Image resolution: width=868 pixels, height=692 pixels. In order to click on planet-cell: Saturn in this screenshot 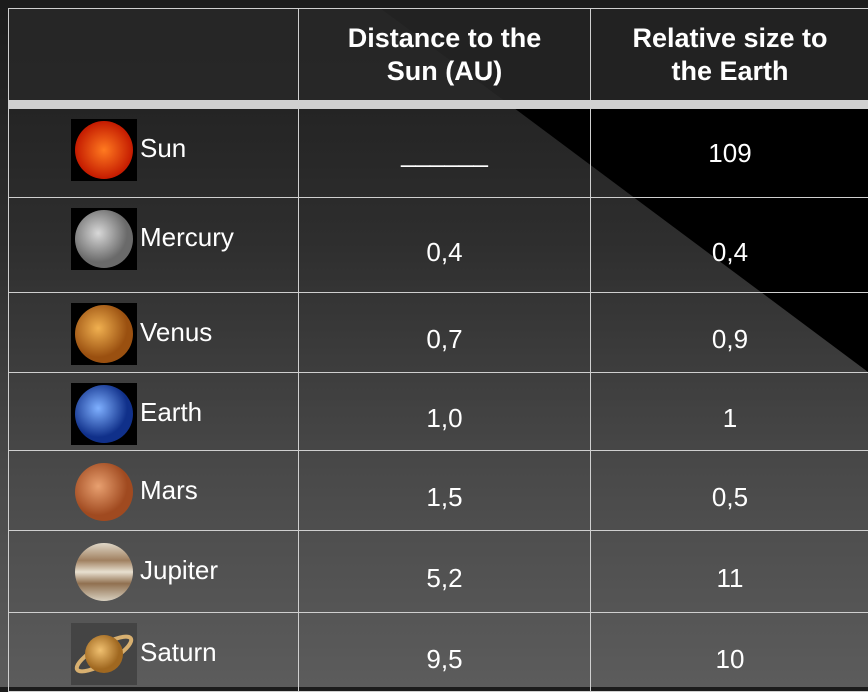, I will do `click(153, 652)`.